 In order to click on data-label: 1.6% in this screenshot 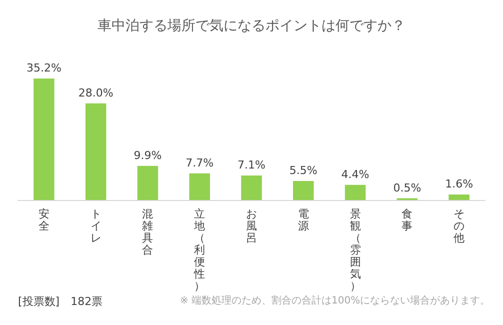, I will do `click(459, 183)`.